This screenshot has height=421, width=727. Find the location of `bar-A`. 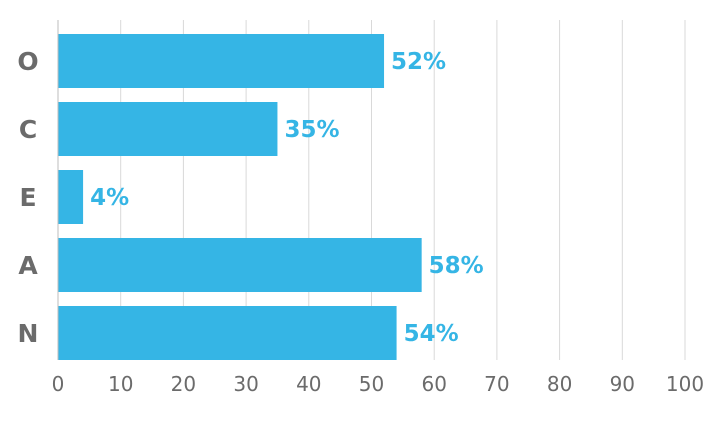

bar-A is located at coordinates (240, 265).